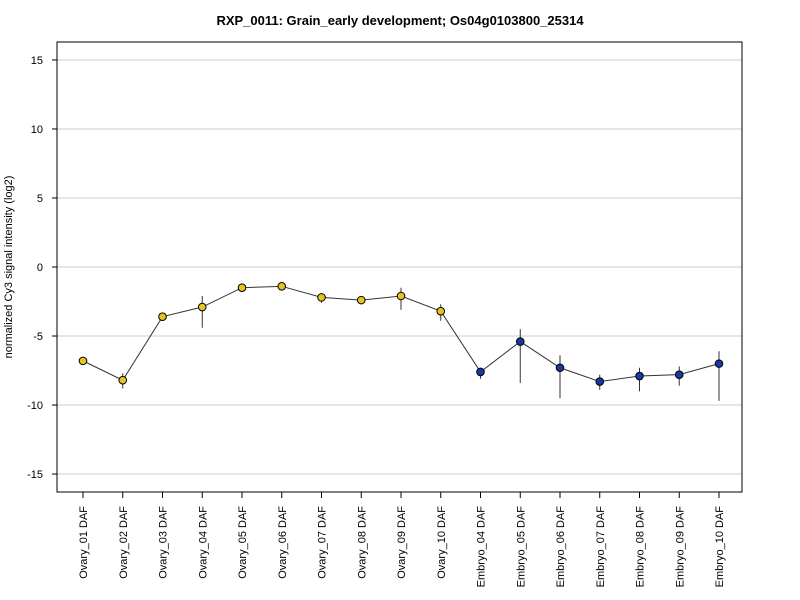 This screenshot has width=800, height=600. I want to click on x-tick-label: Embryo_05 DAF, so click(521, 547).